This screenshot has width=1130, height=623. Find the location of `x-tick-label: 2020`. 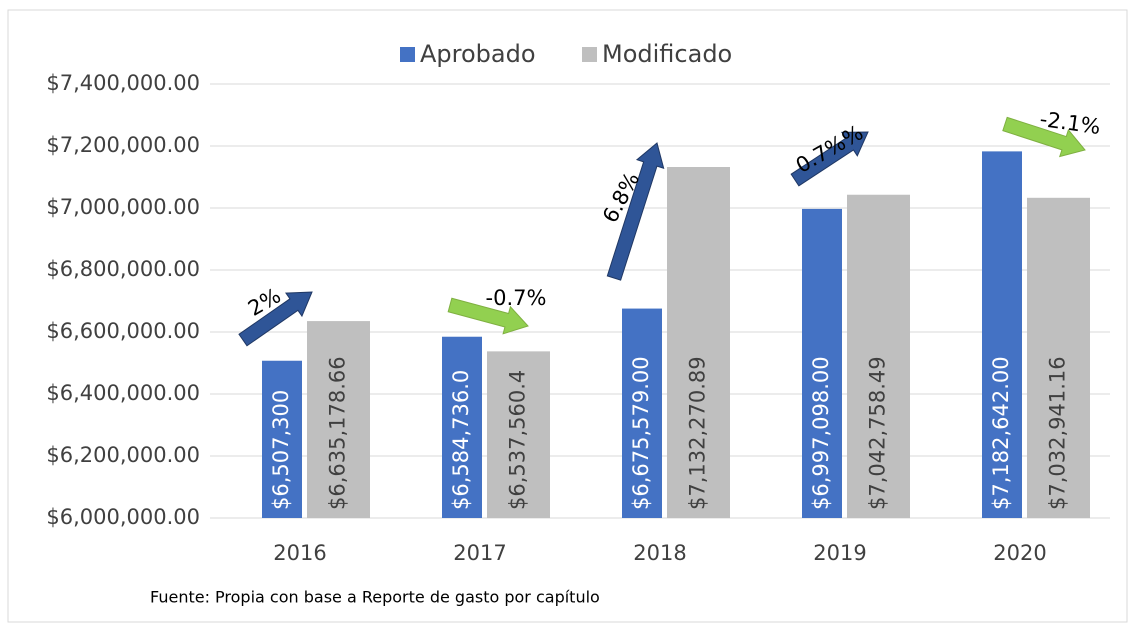

x-tick-label: 2020 is located at coordinates (1019, 553).